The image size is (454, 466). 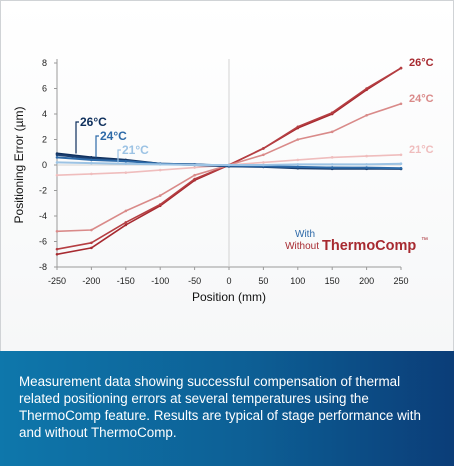 What do you see at coordinates (424, 240) in the screenshot?
I see `legend-trademark: ™` at bounding box center [424, 240].